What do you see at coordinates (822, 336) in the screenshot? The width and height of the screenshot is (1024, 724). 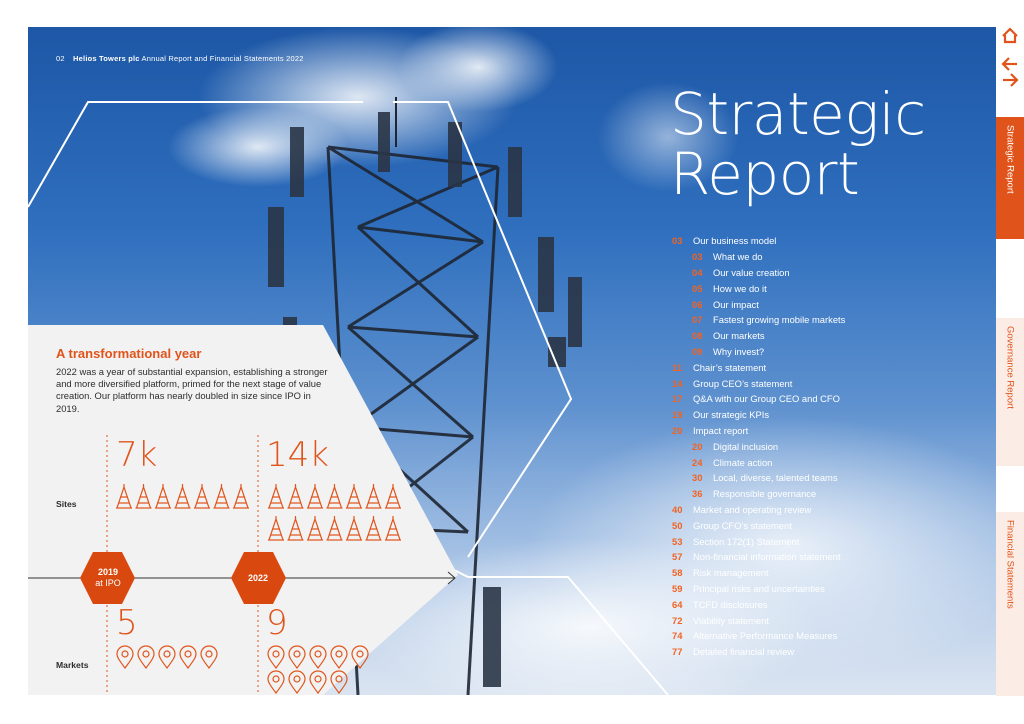 I see `toc-item: 08 Our markets` at bounding box center [822, 336].